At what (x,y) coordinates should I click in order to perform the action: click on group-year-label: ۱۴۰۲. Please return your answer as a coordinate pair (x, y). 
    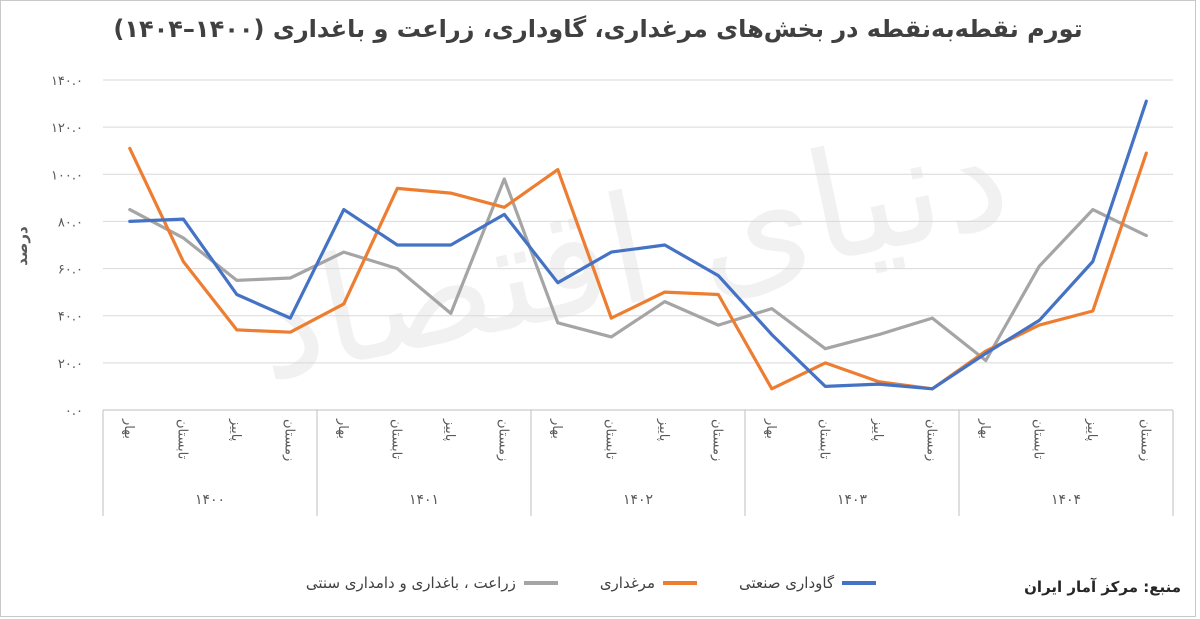
    Looking at the image, I should click on (638, 500).